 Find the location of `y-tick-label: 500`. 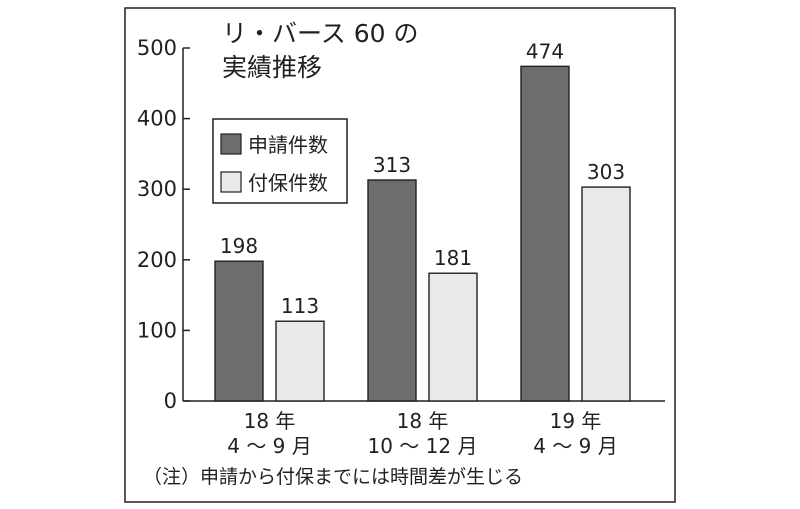

y-tick-label: 500 is located at coordinates (157, 48).